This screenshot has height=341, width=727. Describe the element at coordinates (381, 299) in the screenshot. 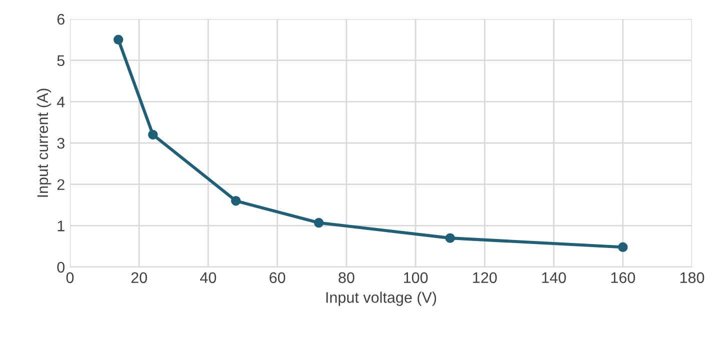

I see `x-axis-title: Input voltage (V)` at that location.